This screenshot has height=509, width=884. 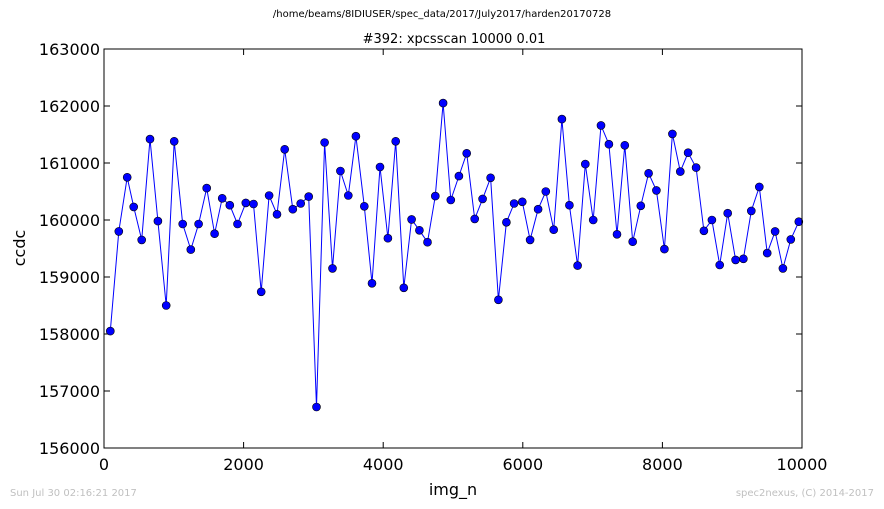 I want to click on x-tick-label: 8000, so click(x=662, y=464).